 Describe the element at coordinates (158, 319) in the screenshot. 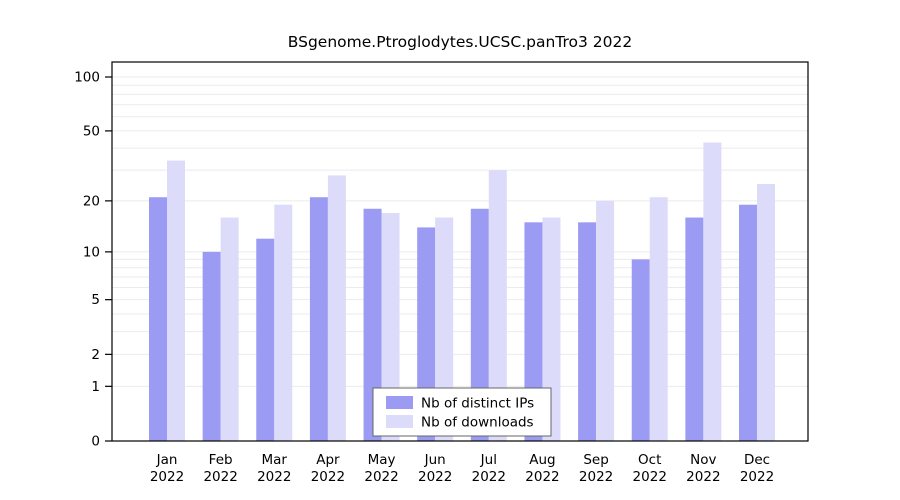

I see `bar-distinct-ips-jan` at that location.